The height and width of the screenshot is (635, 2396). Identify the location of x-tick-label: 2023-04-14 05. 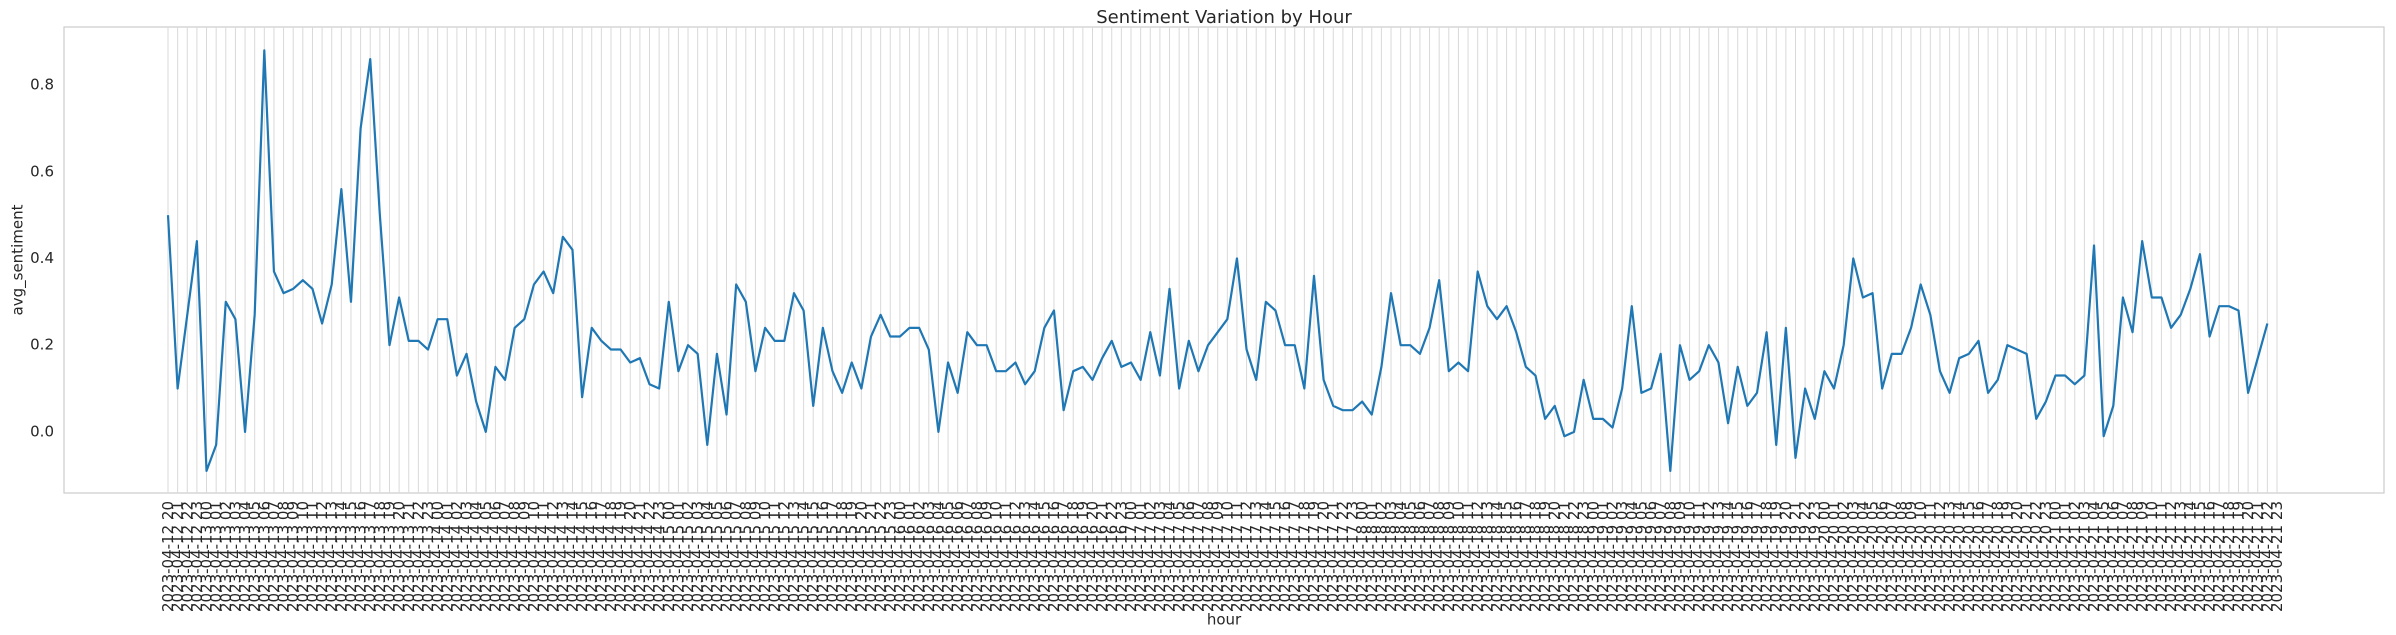
(486, 556).